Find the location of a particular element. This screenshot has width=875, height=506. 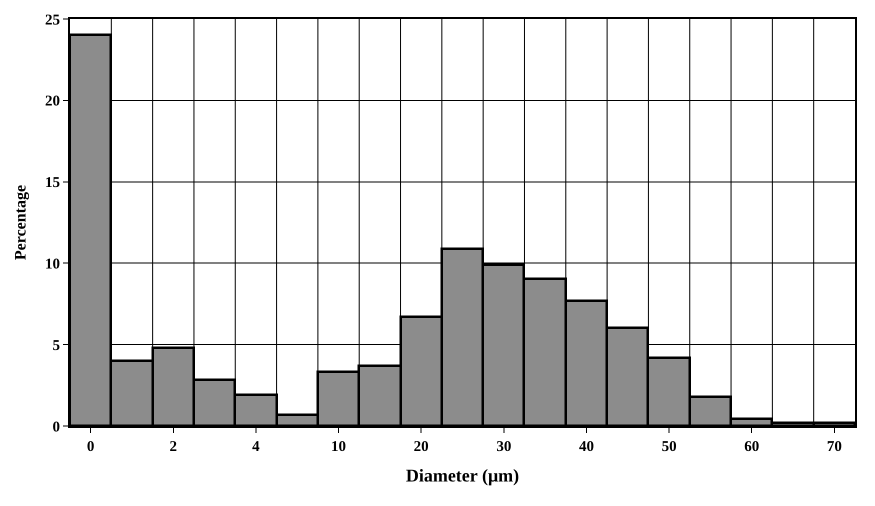

y-tick-label: 5 is located at coordinates (56, 346).